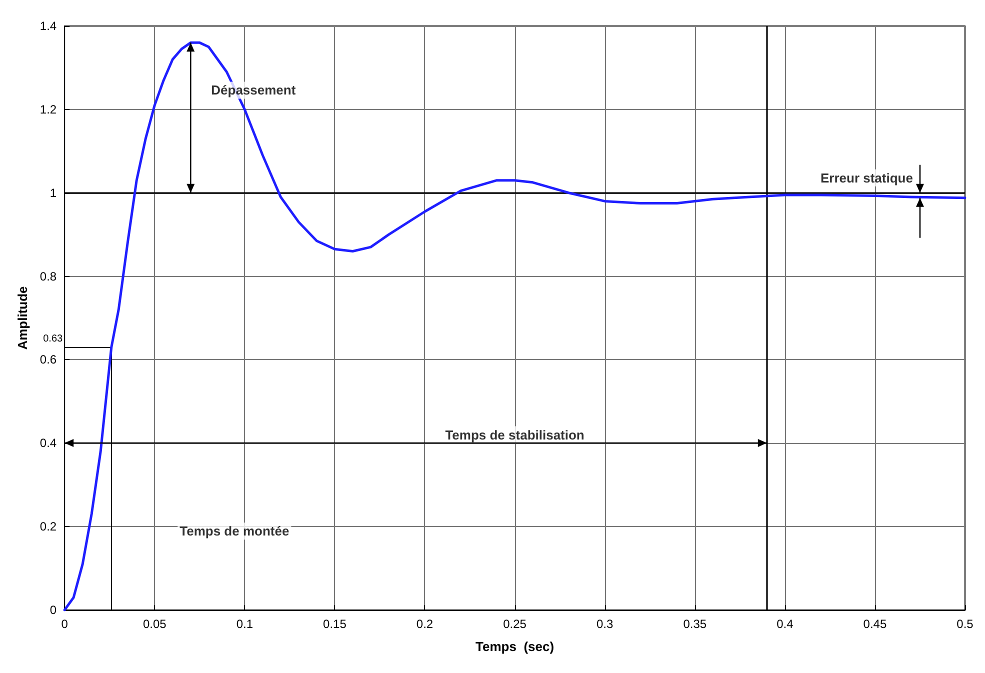  I want to click on x-tick-label: 0.4, so click(785, 624).